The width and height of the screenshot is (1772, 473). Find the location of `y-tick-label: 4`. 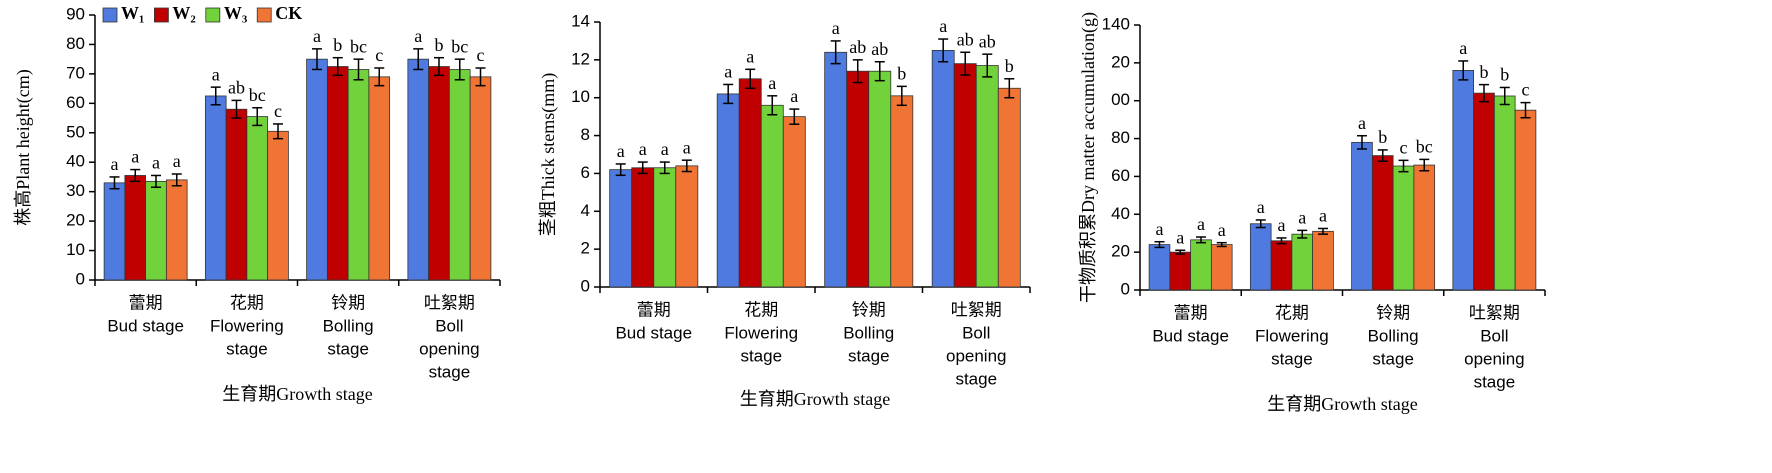

y-tick-label: 4 is located at coordinates (585, 210).